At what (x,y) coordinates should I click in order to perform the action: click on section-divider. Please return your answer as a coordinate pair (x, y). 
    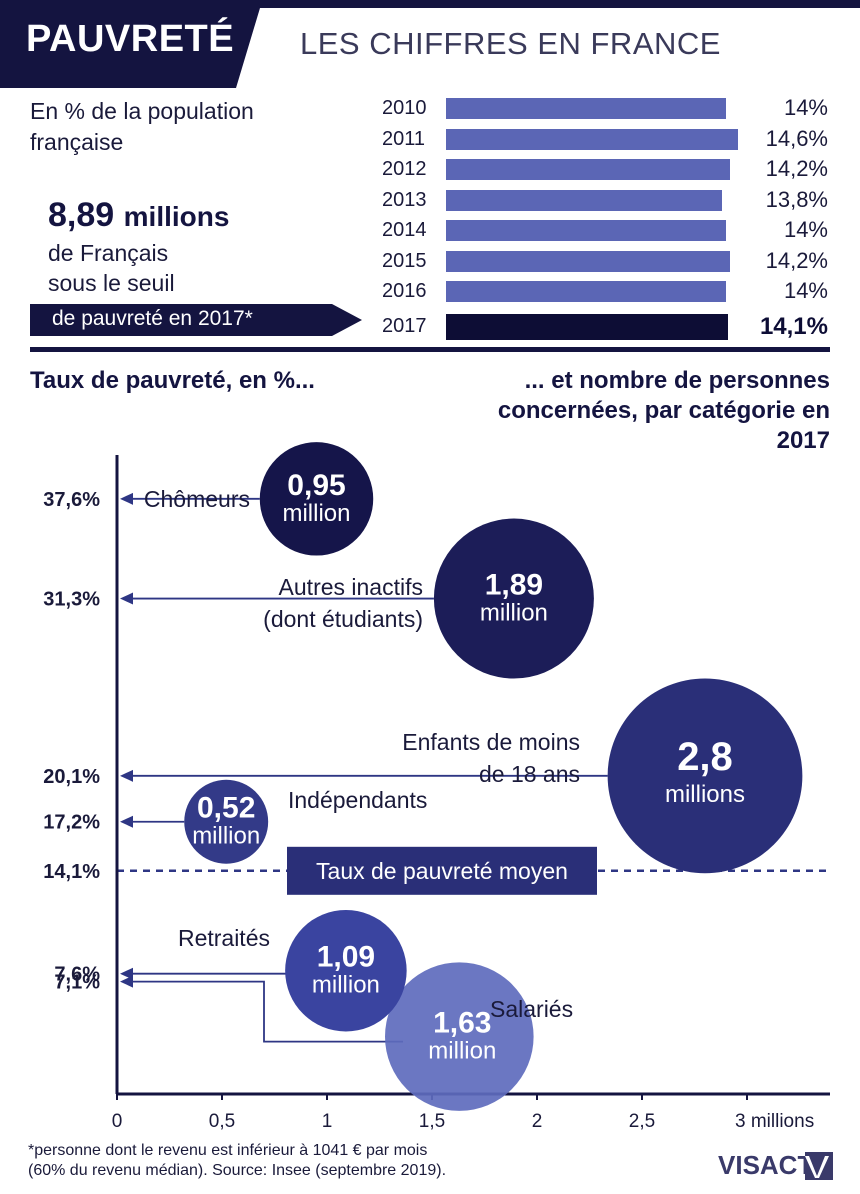
    Looking at the image, I should click on (430, 349).